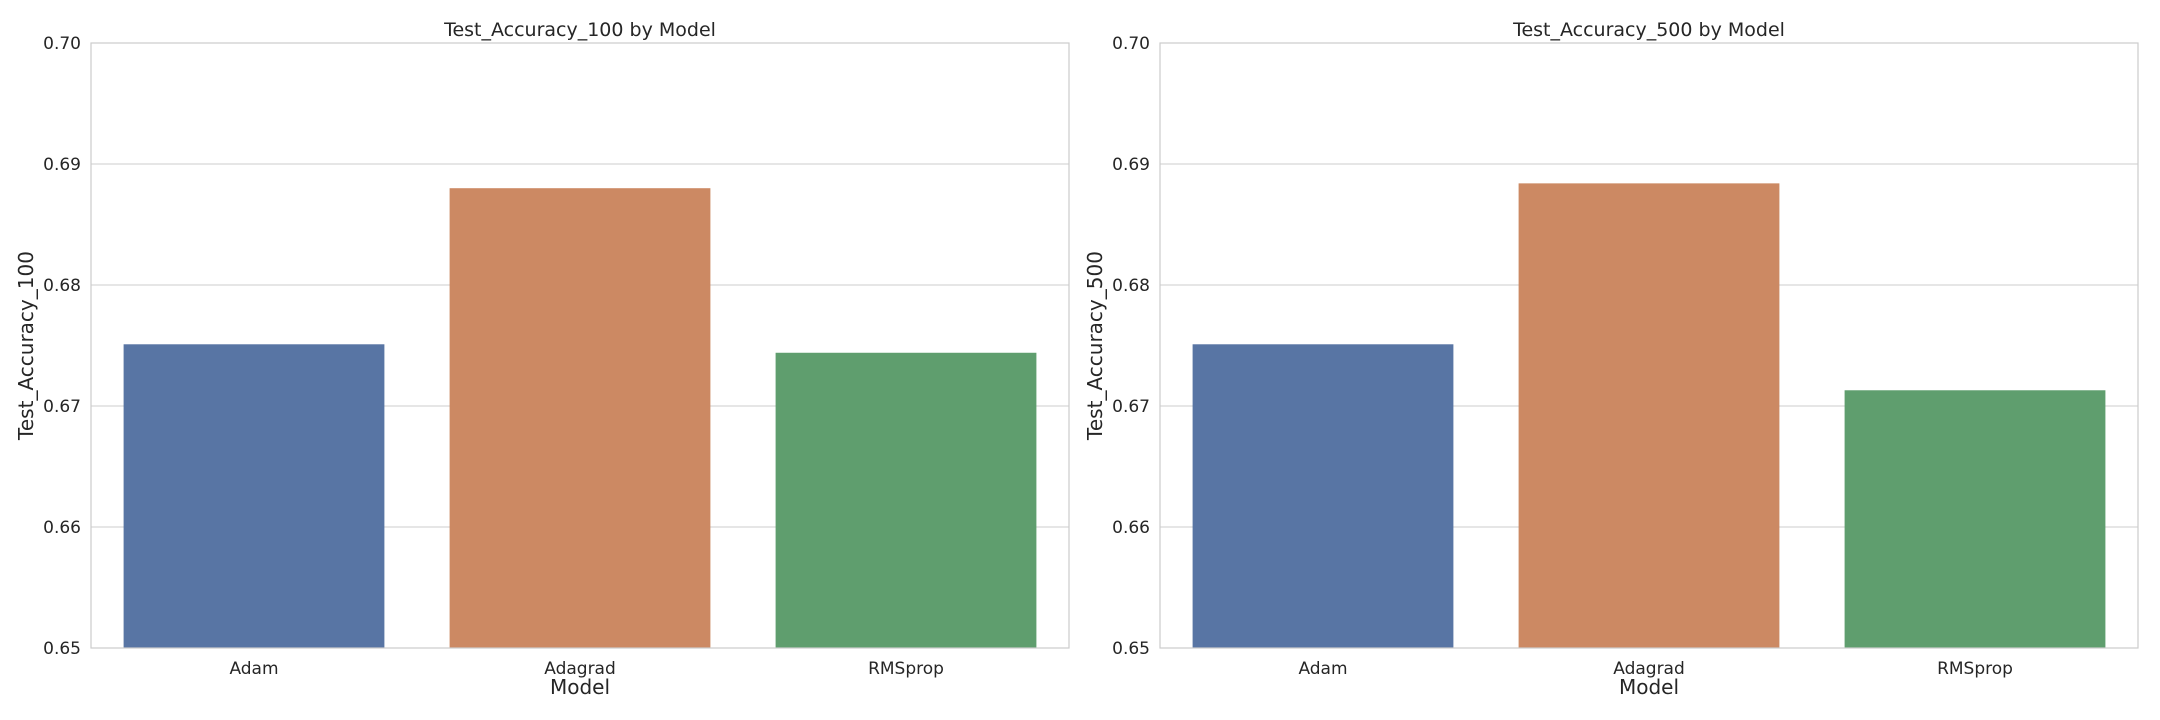  What do you see at coordinates (1095, 346) in the screenshot?
I see `y-axis-label: Test_Accuracy_500` at bounding box center [1095, 346].